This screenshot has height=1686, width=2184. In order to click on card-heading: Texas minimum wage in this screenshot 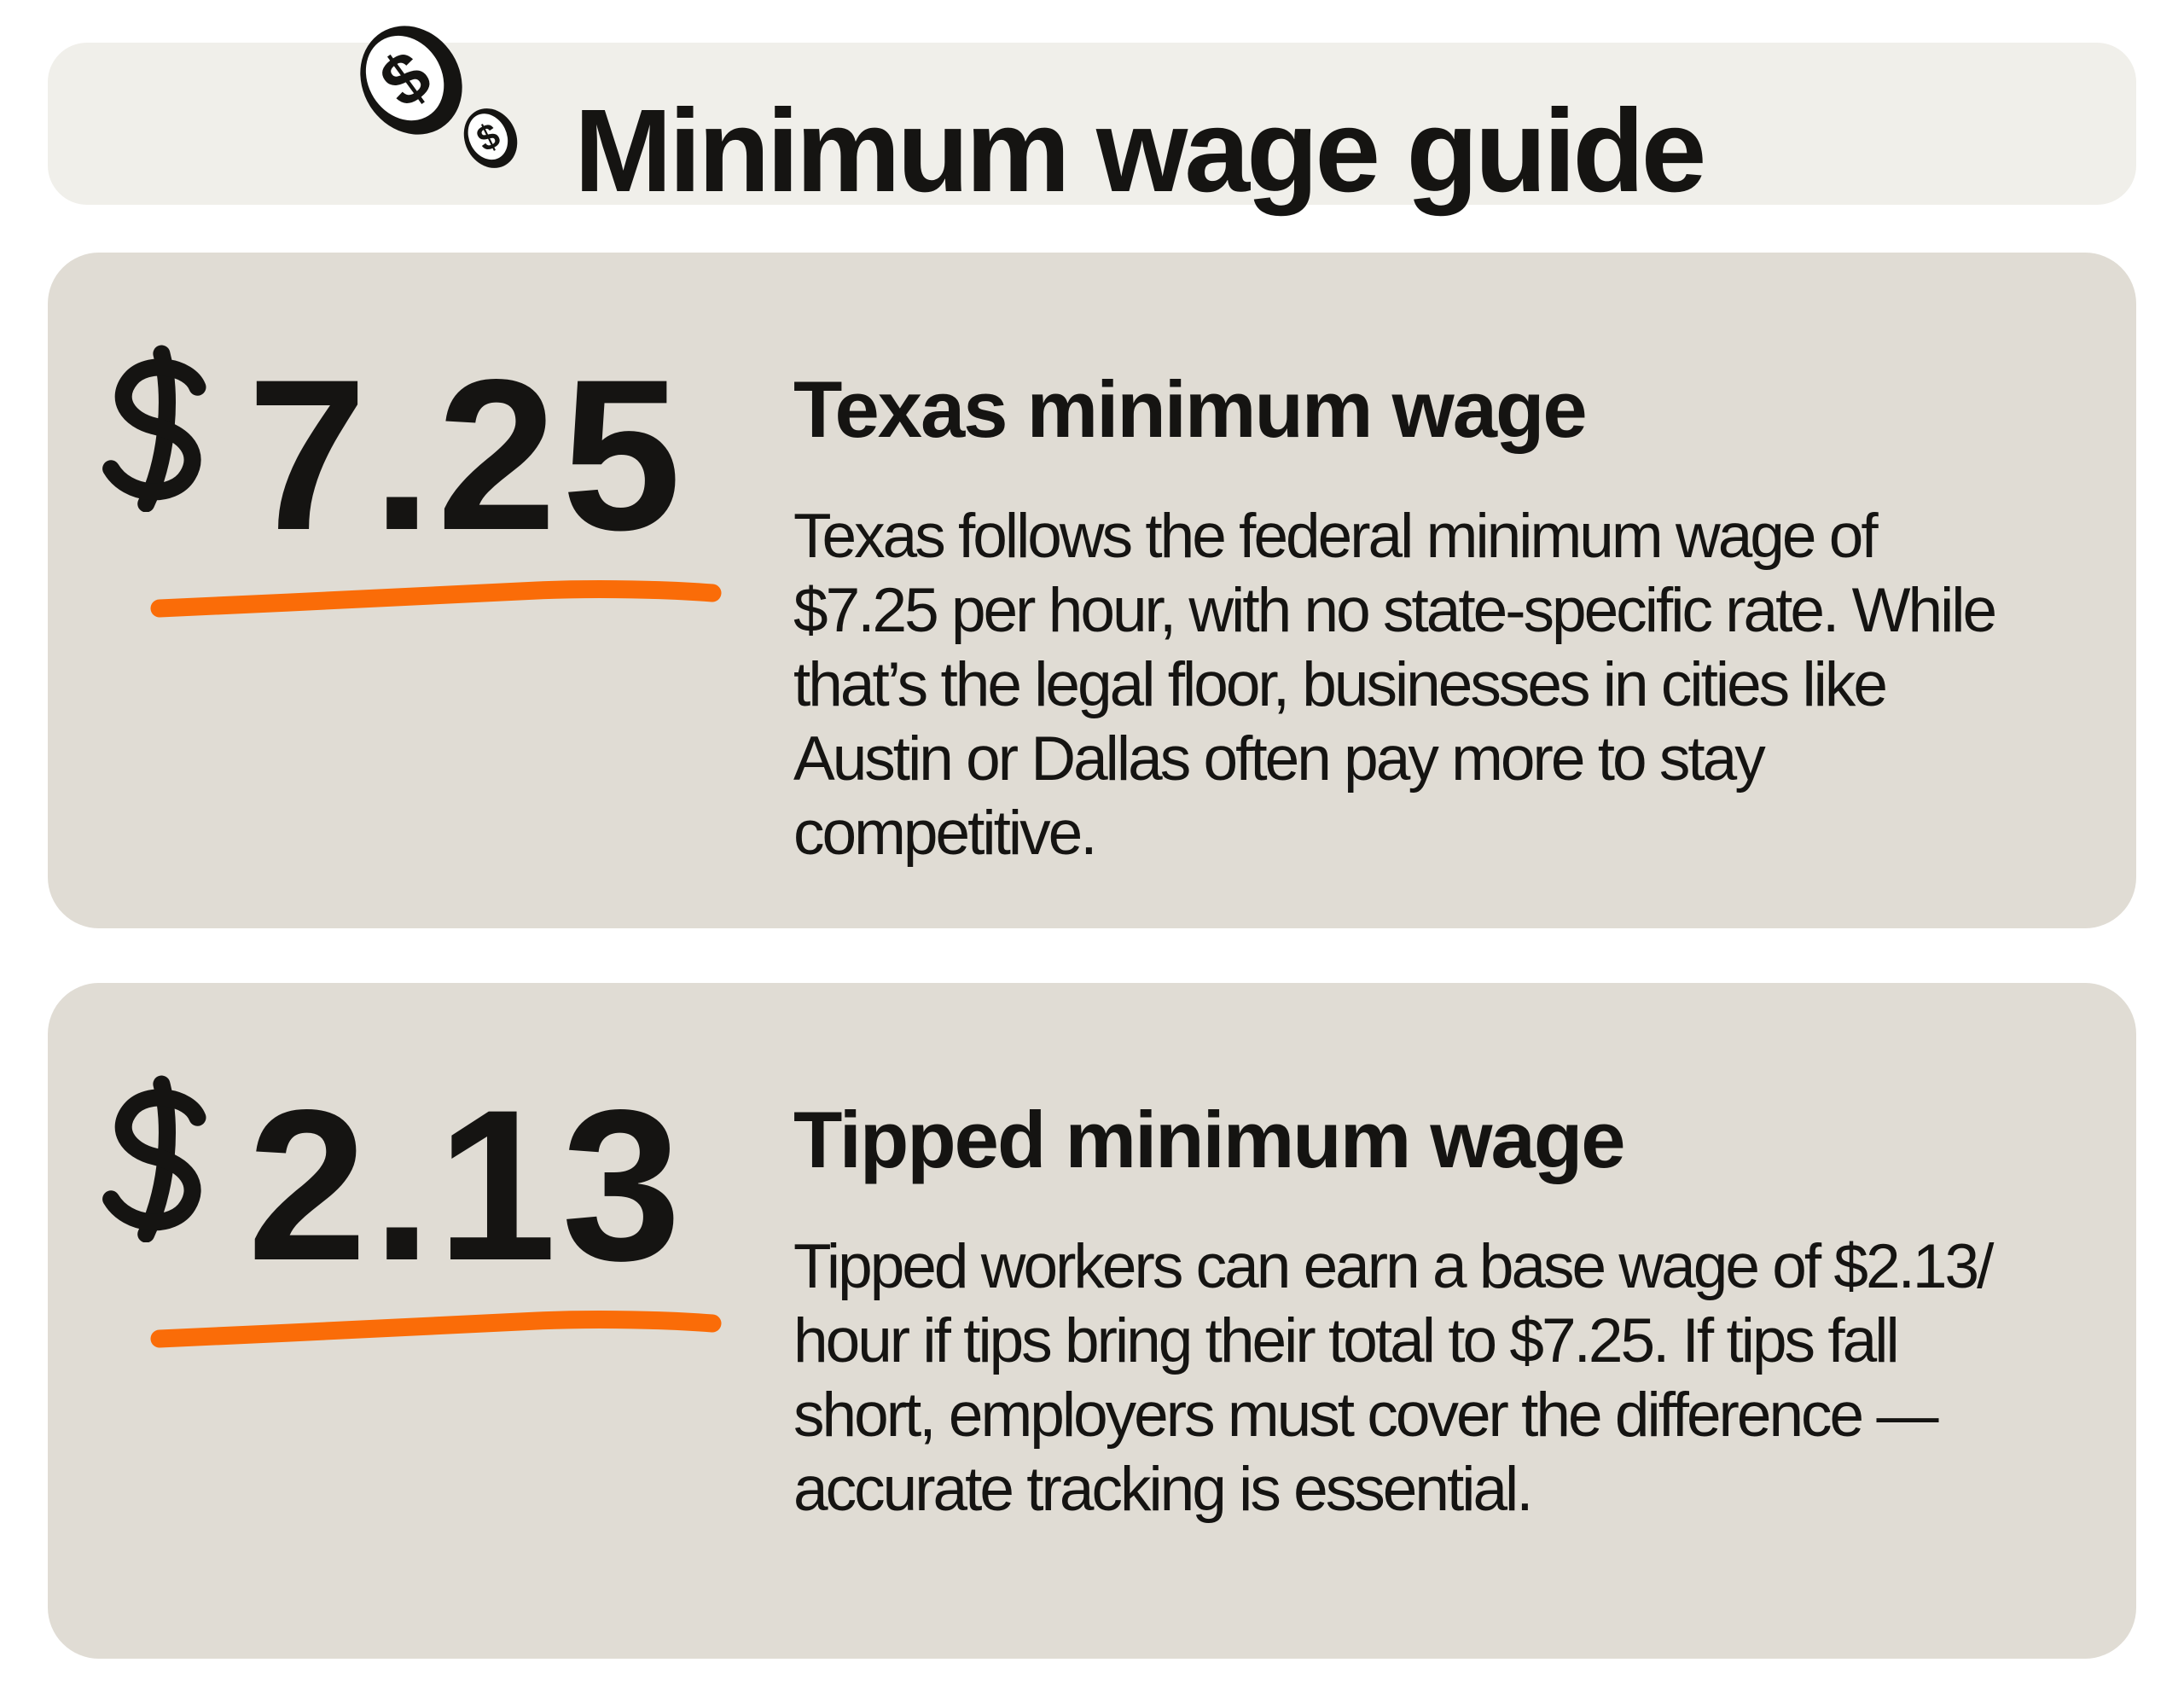, I will do `click(1191, 409)`.